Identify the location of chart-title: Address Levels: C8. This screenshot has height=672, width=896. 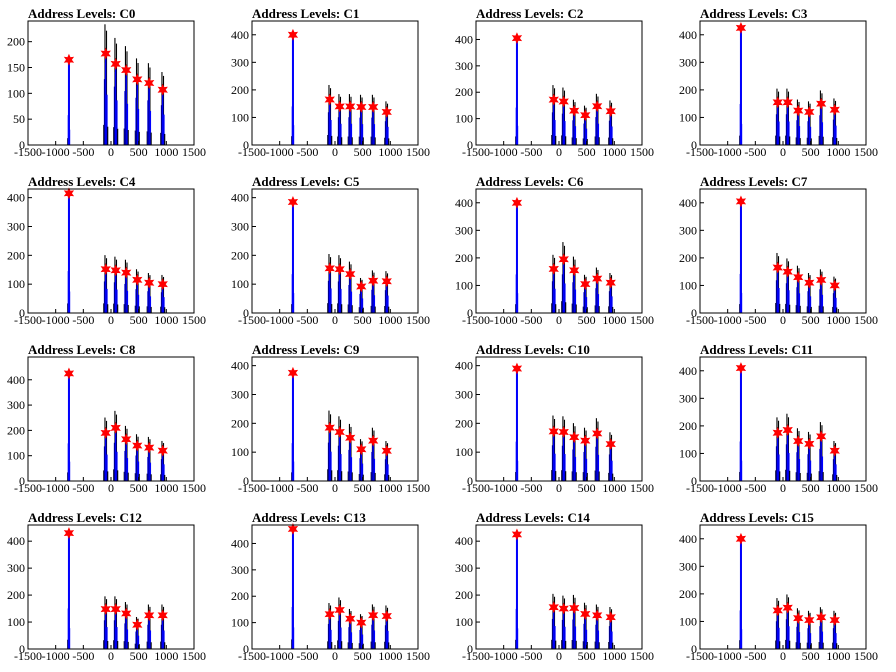
(82, 349).